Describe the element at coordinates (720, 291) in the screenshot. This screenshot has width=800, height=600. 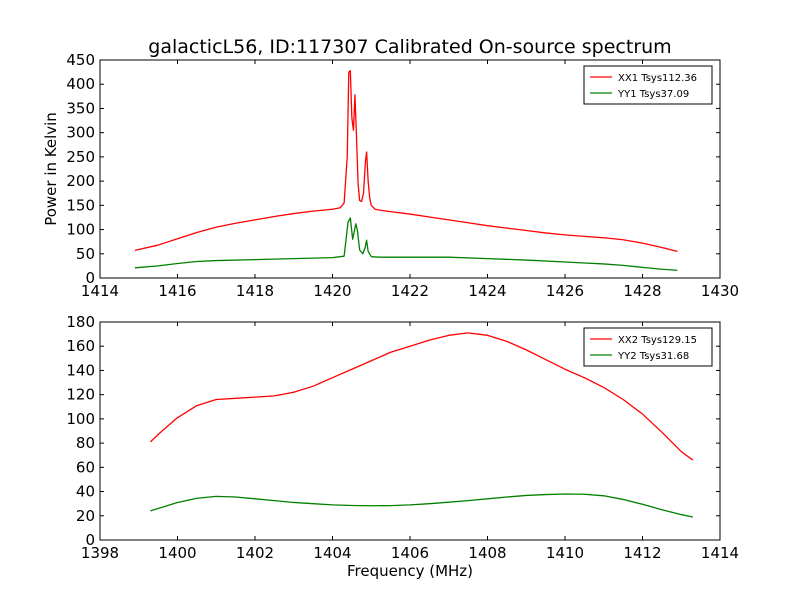
I see `top-x-tick-label: 1430` at that location.